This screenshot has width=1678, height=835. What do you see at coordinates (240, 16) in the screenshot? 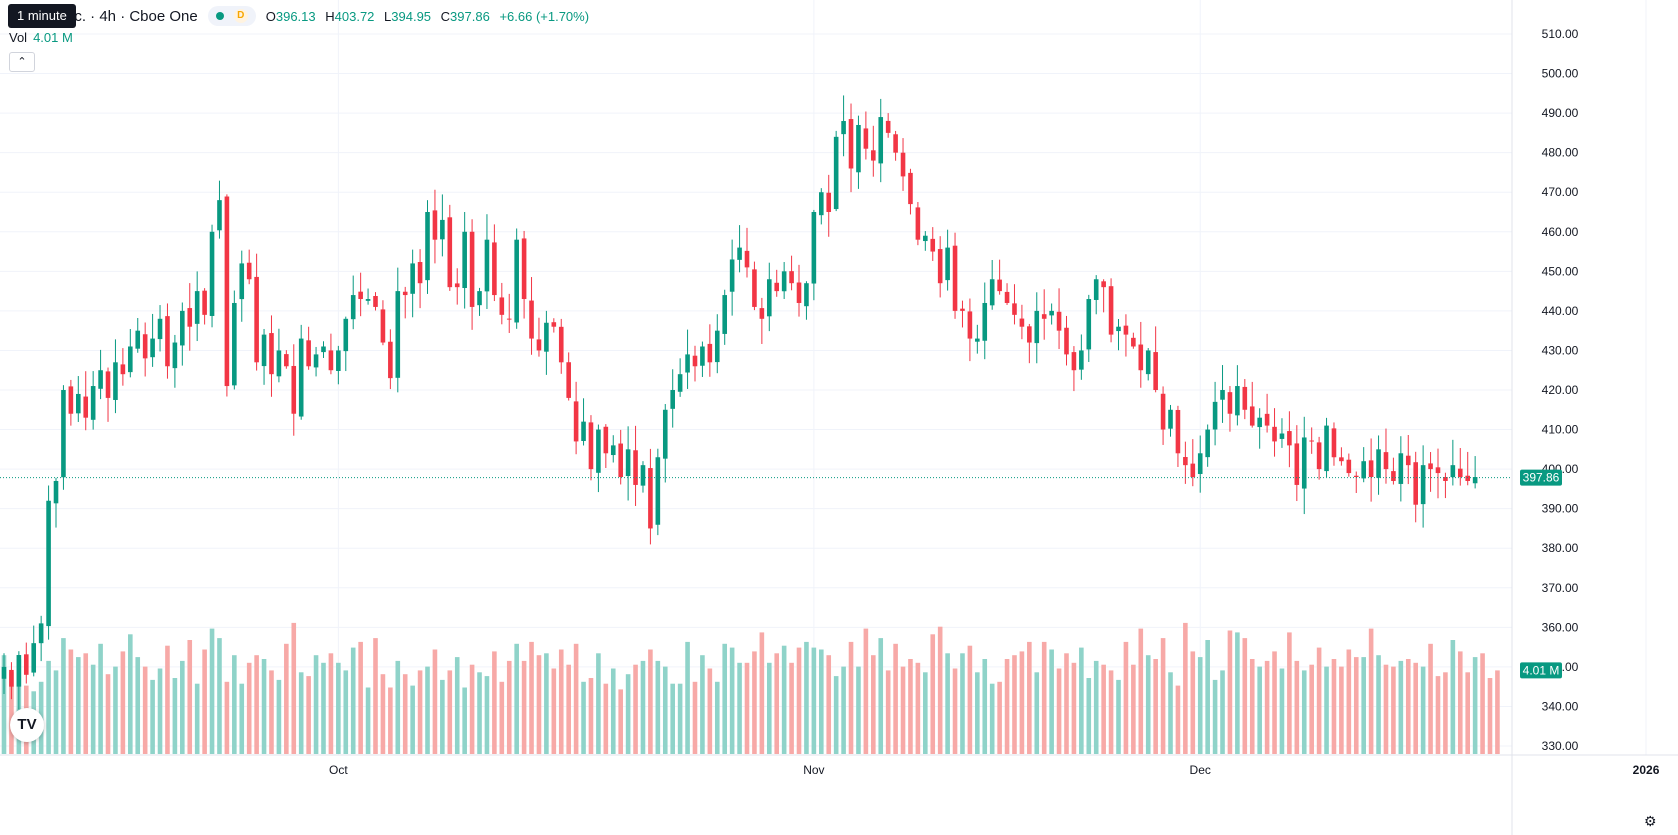
I see `delayed-data-badge: D` at bounding box center [240, 16].